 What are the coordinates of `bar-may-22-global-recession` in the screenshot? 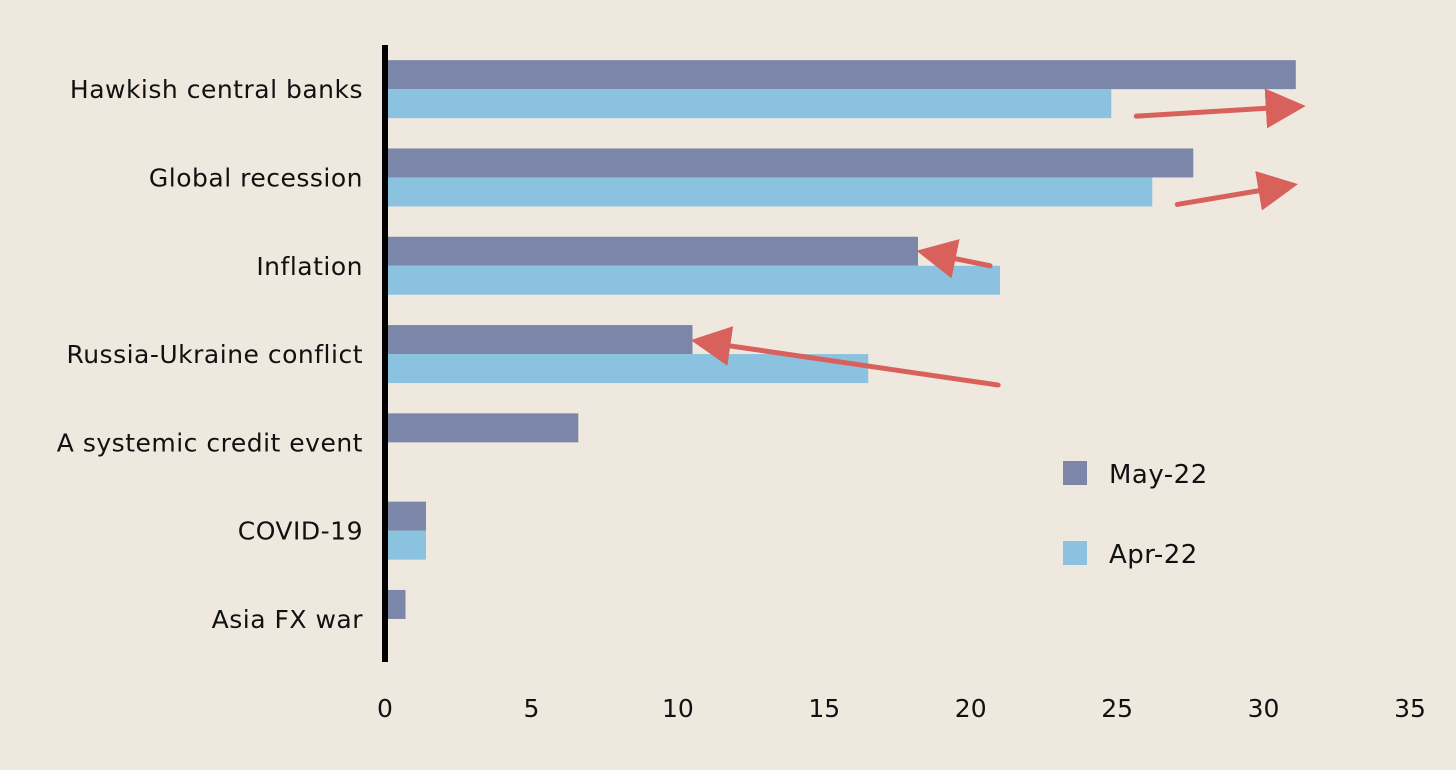 It's located at (789, 163).